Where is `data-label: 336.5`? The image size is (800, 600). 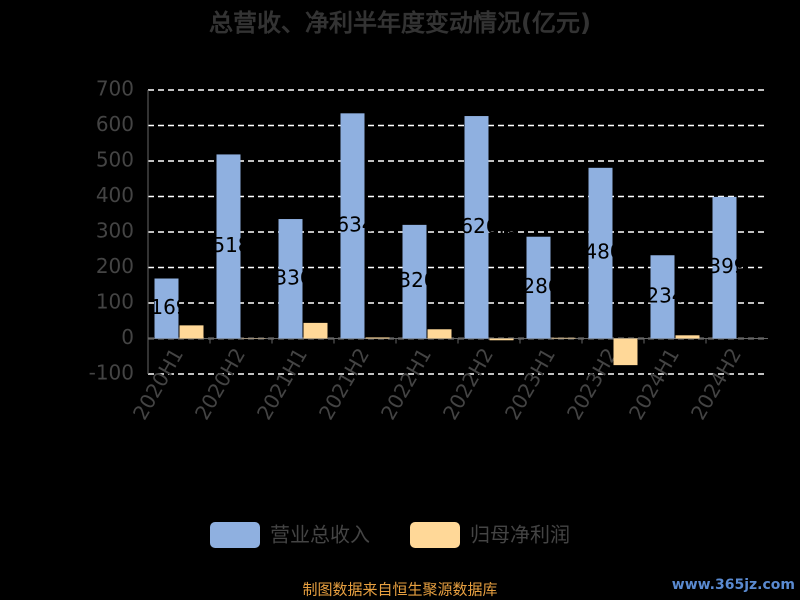
data-label: 336.5 is located at coordinates (302, 277).